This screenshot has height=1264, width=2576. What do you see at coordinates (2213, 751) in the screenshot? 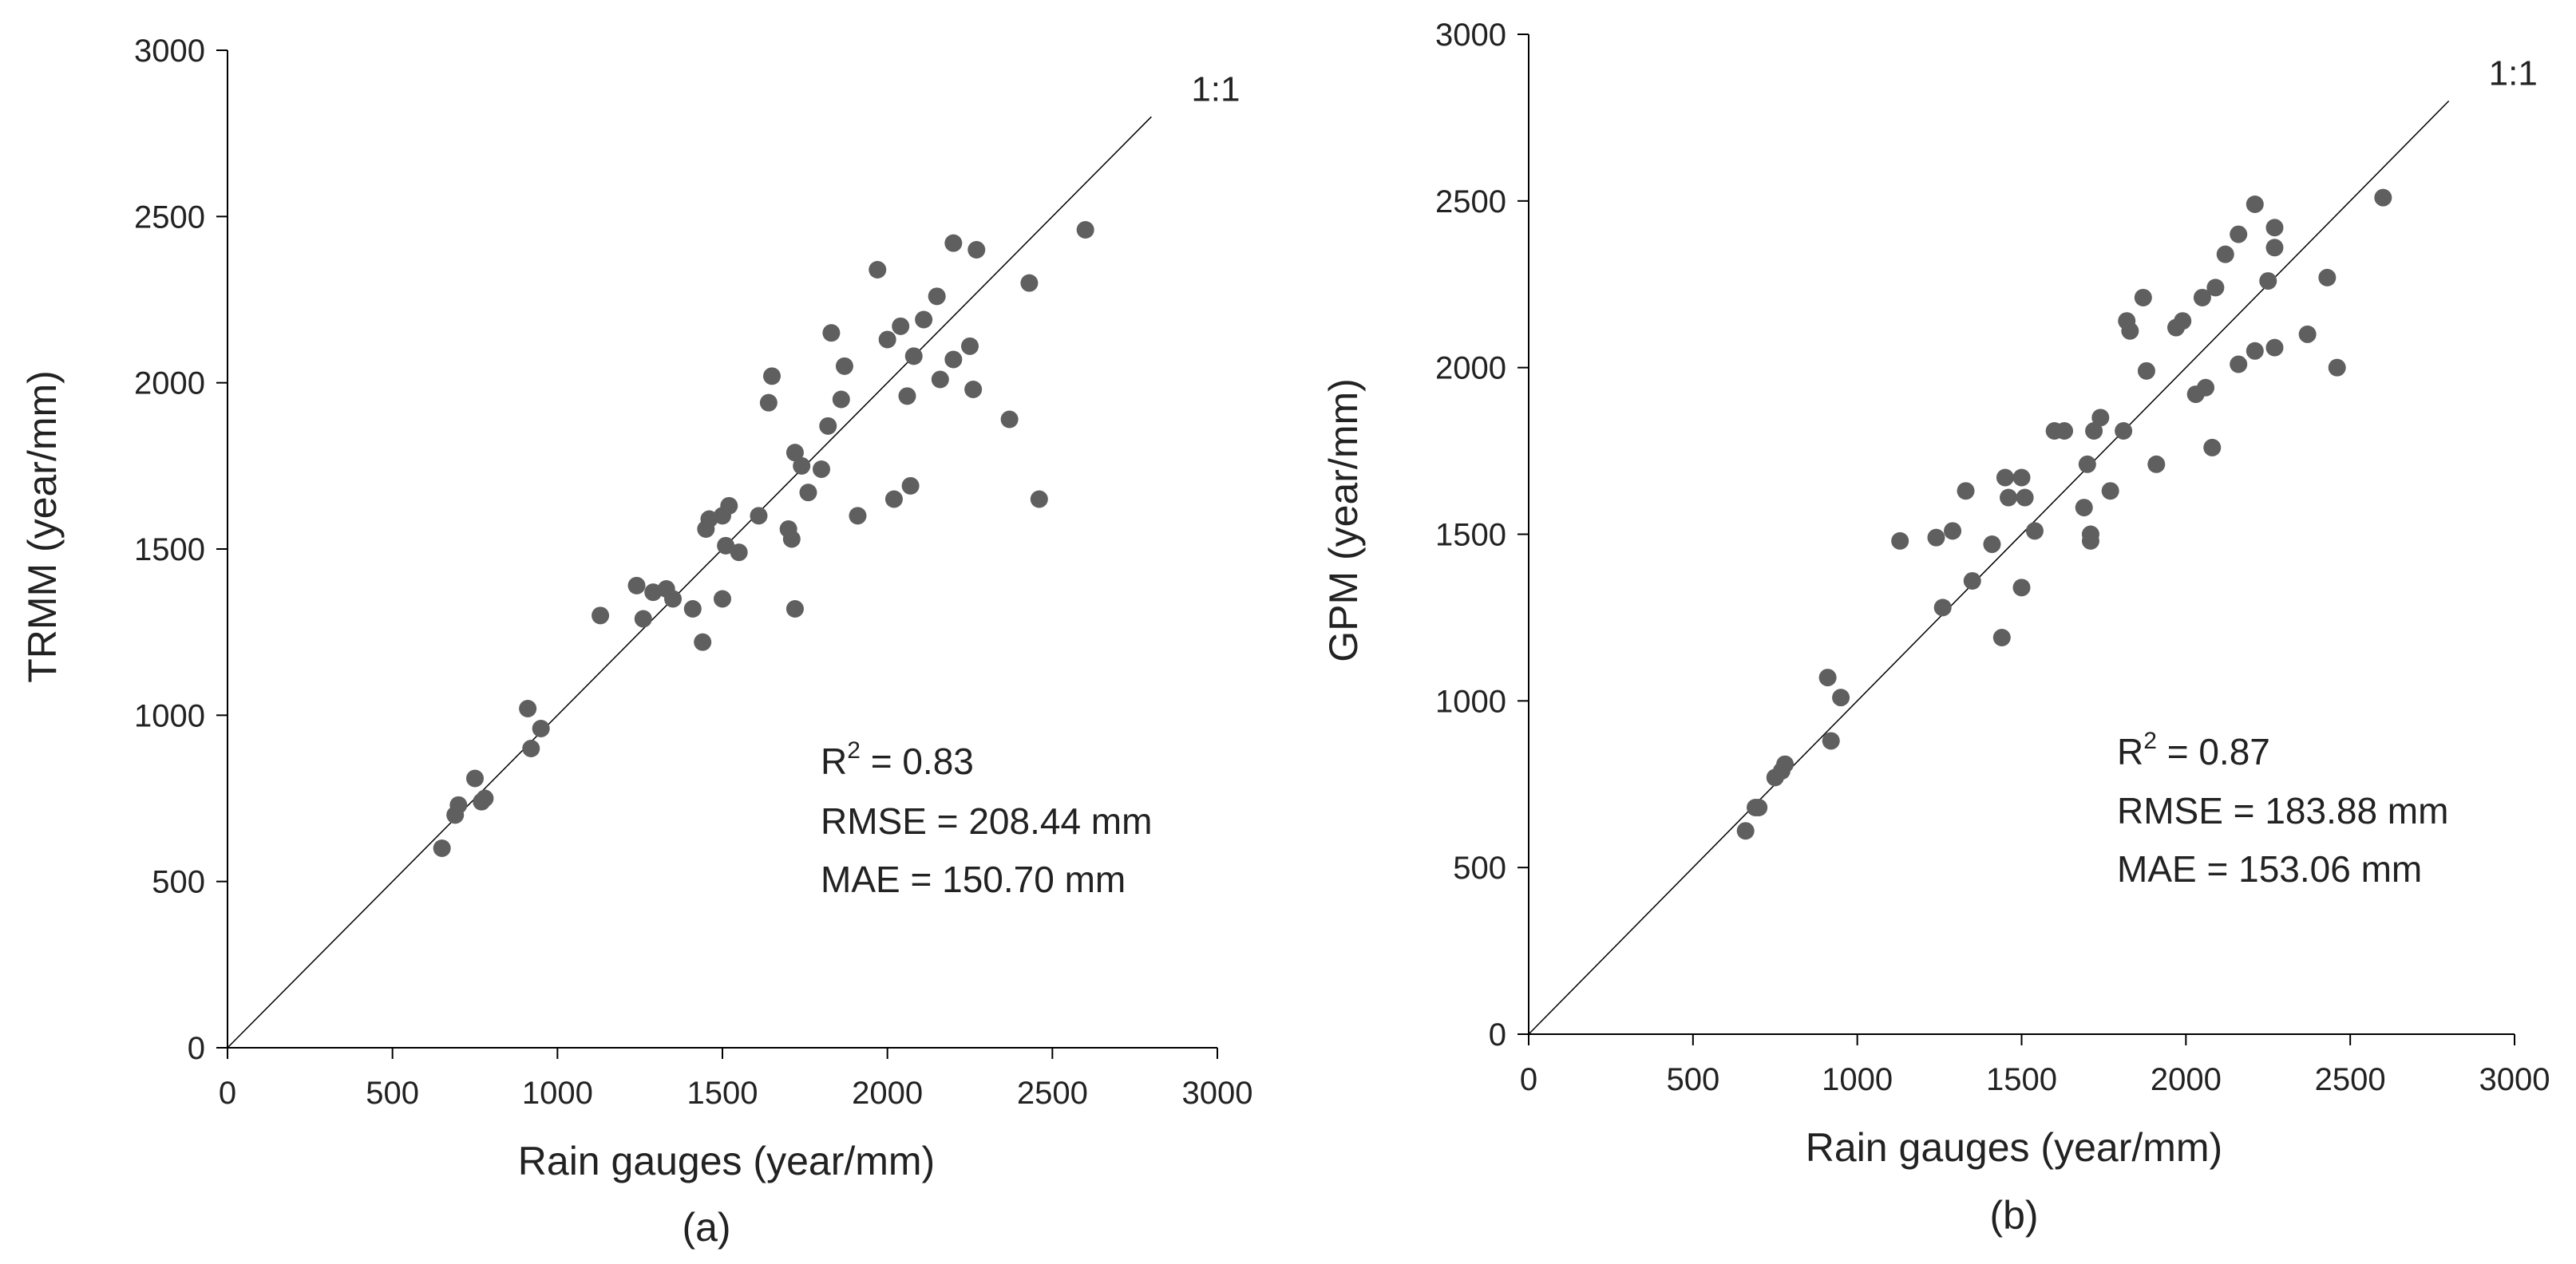
I see `r2-value: = 0.87` at bounding box center [2213, 751].